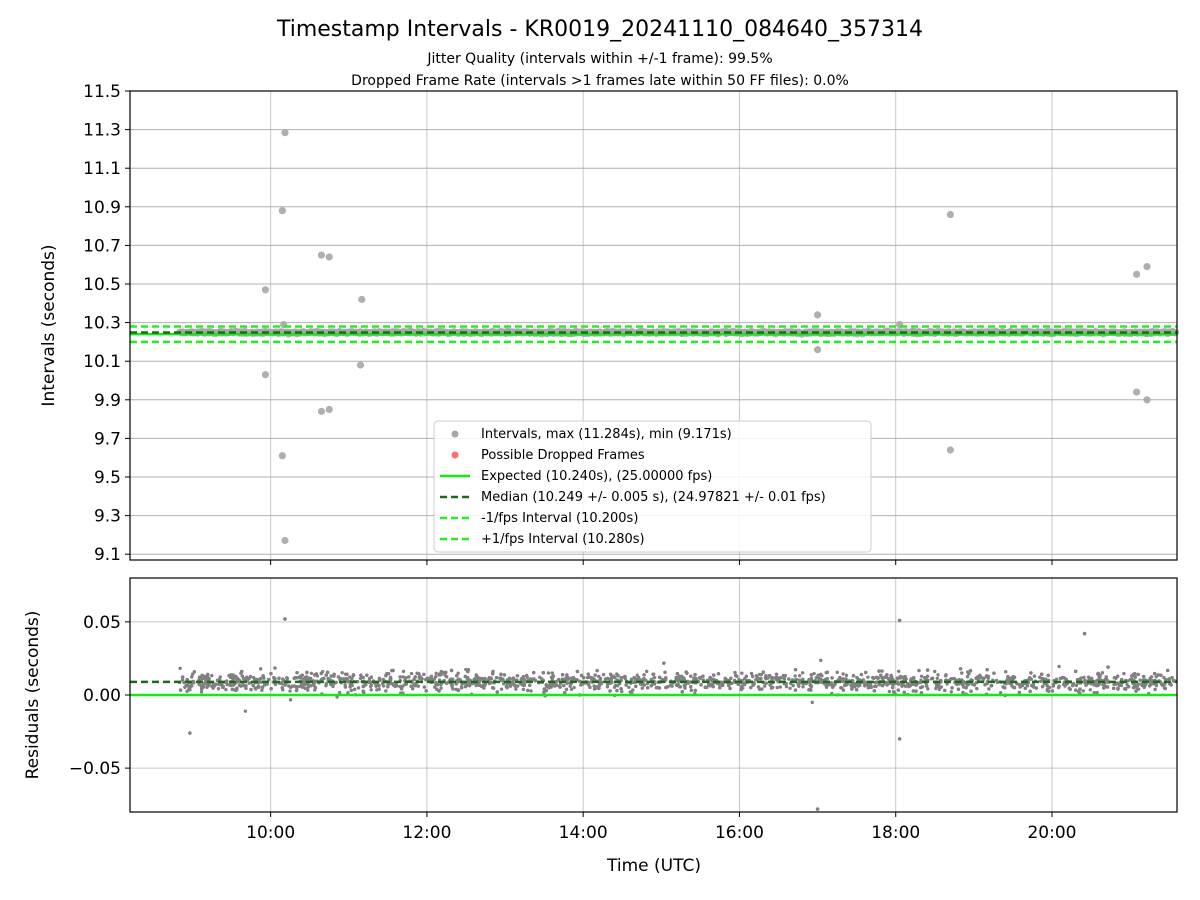 The height and width of the screenshot is (900, 1200). I want to click on x-tick-label: 14:00, so click(583, 833).